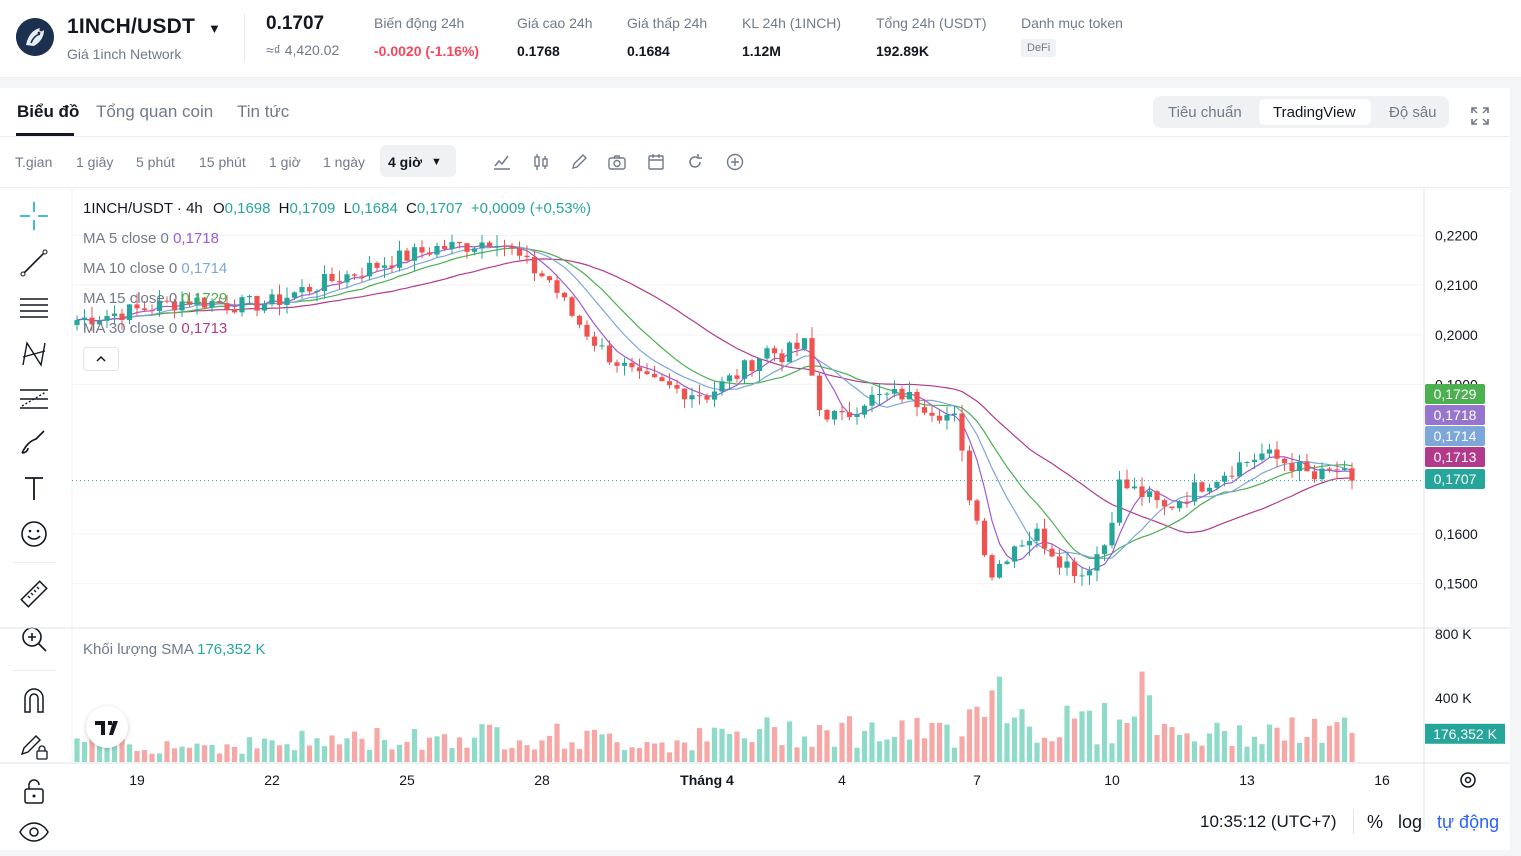 This screenshot has height=856, width=1521. I want to click on camera-icon, so click(617, 162).